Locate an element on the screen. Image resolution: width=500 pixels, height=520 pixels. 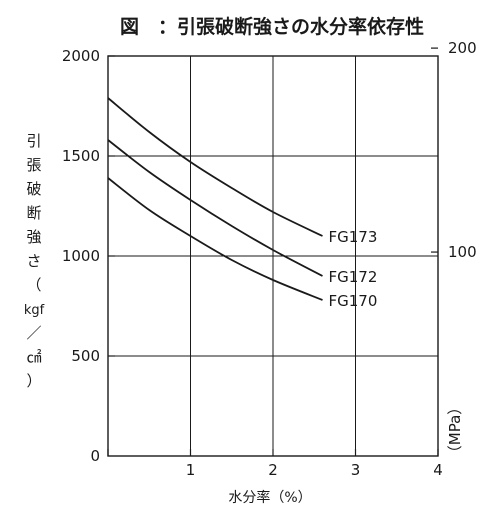
y-tick-label: 500 is located at coordinates (85, 356).